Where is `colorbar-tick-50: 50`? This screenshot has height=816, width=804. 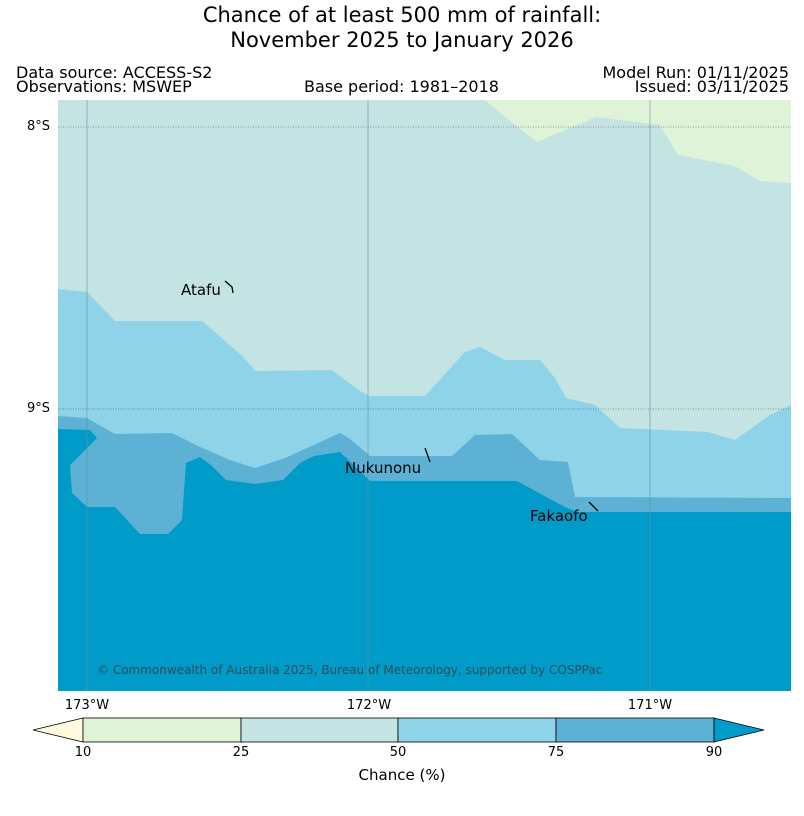 colorbar-tick-50: 50 is located at coordinates (398, 752).